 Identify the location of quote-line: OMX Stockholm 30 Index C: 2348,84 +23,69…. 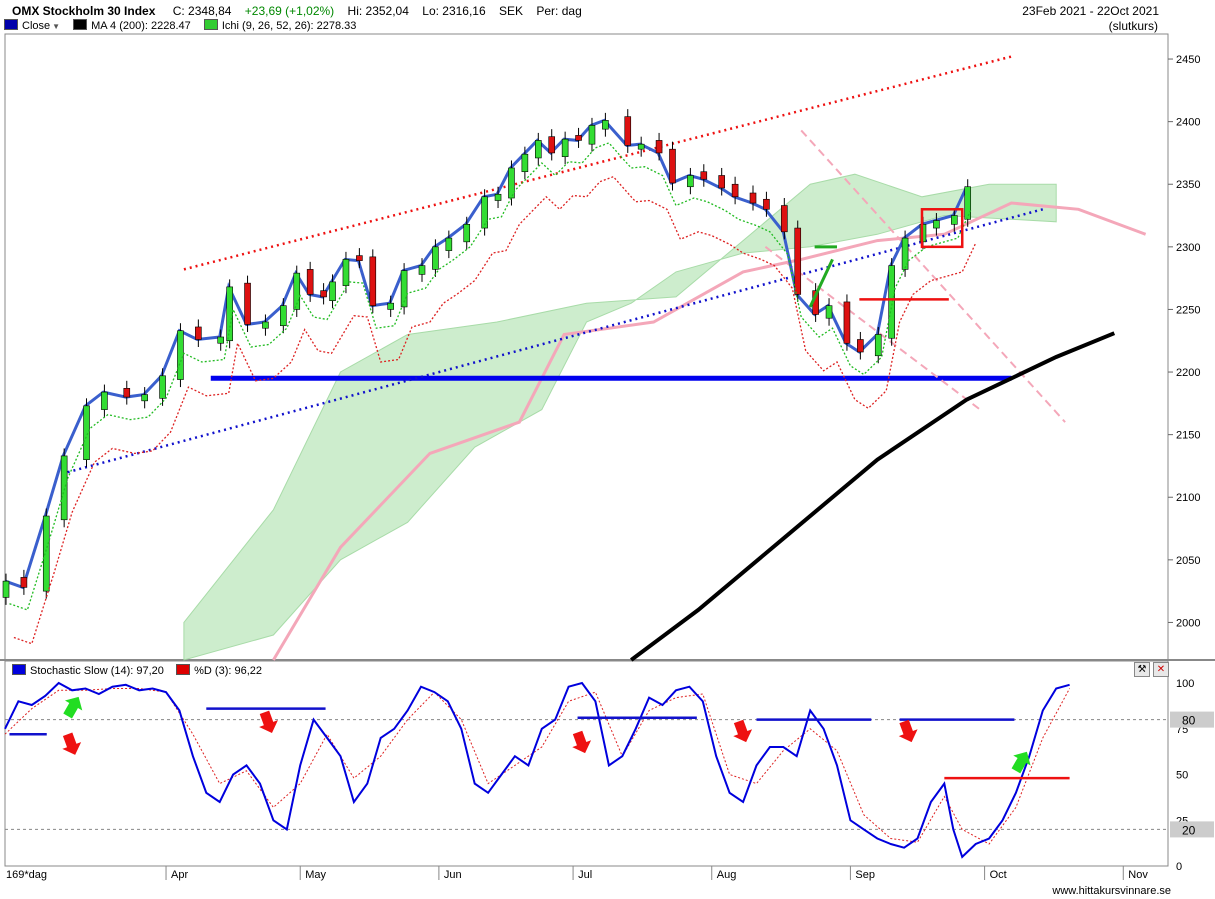
(302, 11).